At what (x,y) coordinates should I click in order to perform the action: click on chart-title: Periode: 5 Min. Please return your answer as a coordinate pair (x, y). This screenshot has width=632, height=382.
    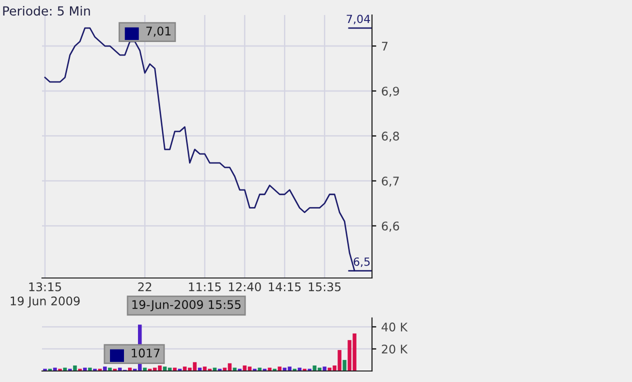
    Looking at the image, I should click on (46, 11).